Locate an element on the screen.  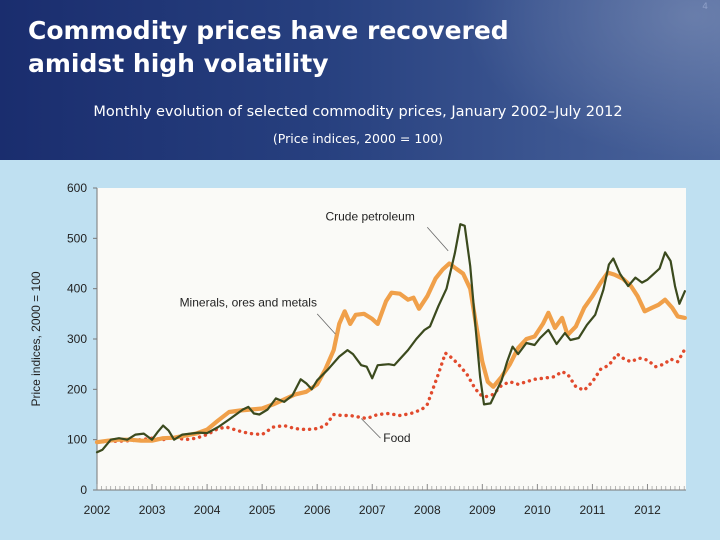
y-tick-label: 400 is located at coordinates (77, 289).